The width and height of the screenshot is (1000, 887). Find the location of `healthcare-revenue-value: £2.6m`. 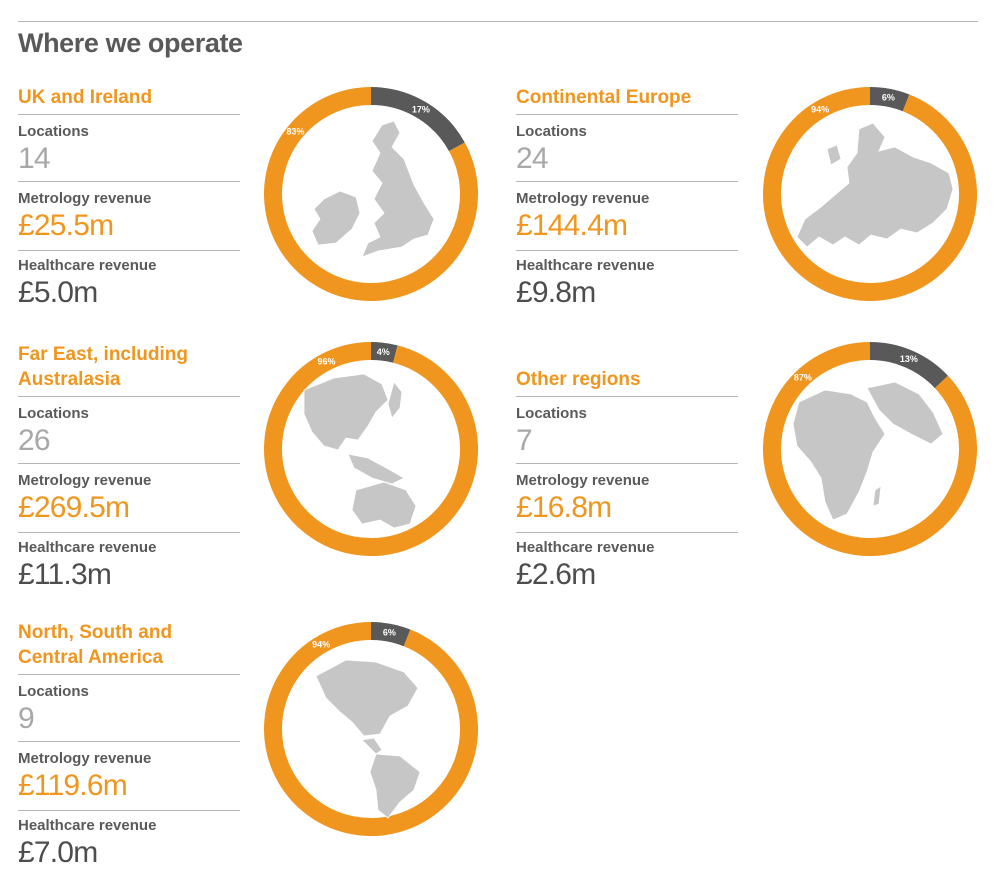

healthcare-revenue-value: £2.6m is located at coordinates (556, 574).